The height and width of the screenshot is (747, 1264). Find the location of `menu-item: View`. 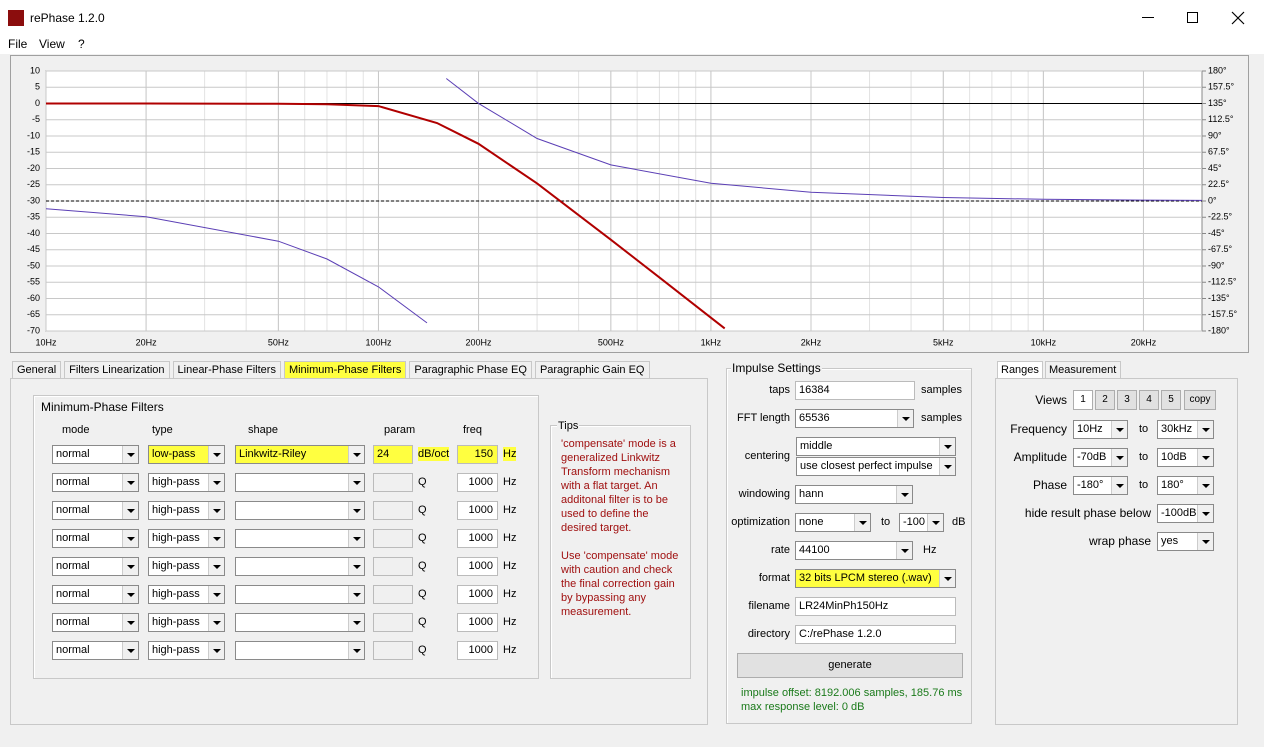

menu-item: View is located at coordinates (52, 44).